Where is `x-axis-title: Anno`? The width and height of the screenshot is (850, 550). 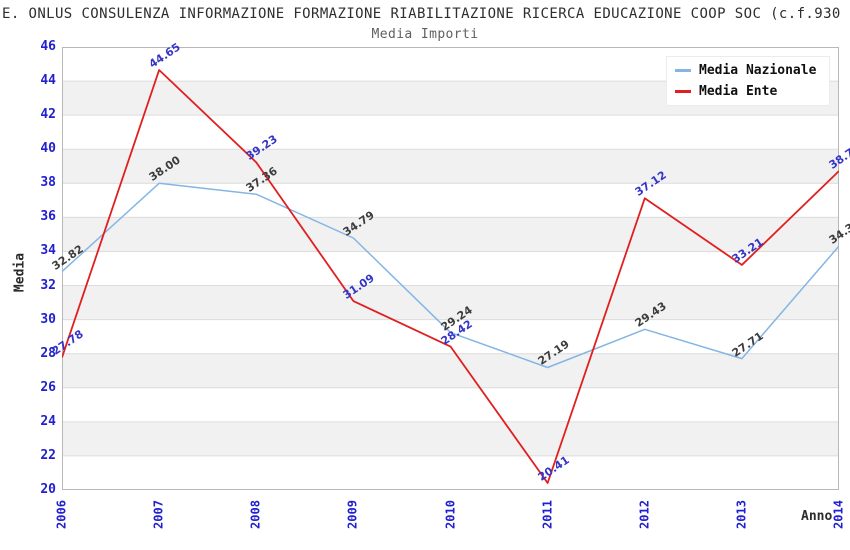
x-axis-title: Anno is located at coordinates (817, 516).